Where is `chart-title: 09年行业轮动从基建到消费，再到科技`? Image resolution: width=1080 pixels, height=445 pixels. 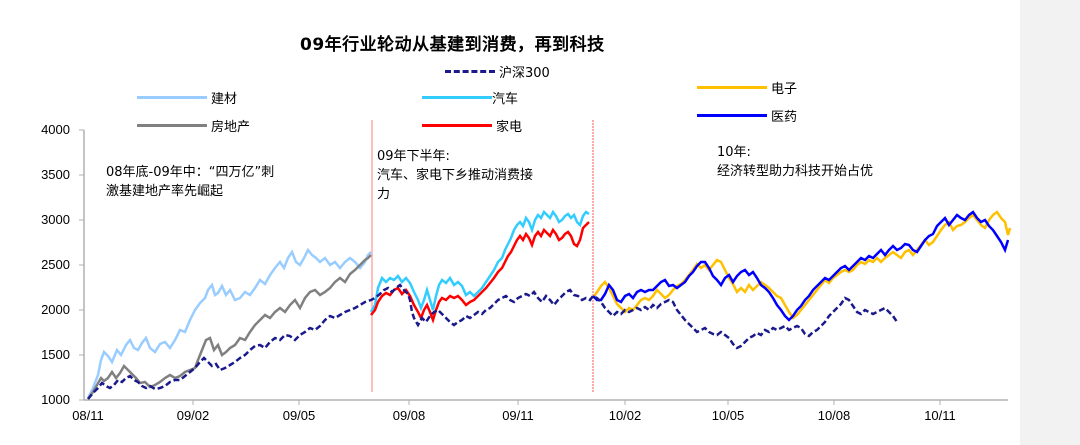
chart-title: 09年行业轮动从基建到消费，再到科技 is located at coordinates (452, 45).